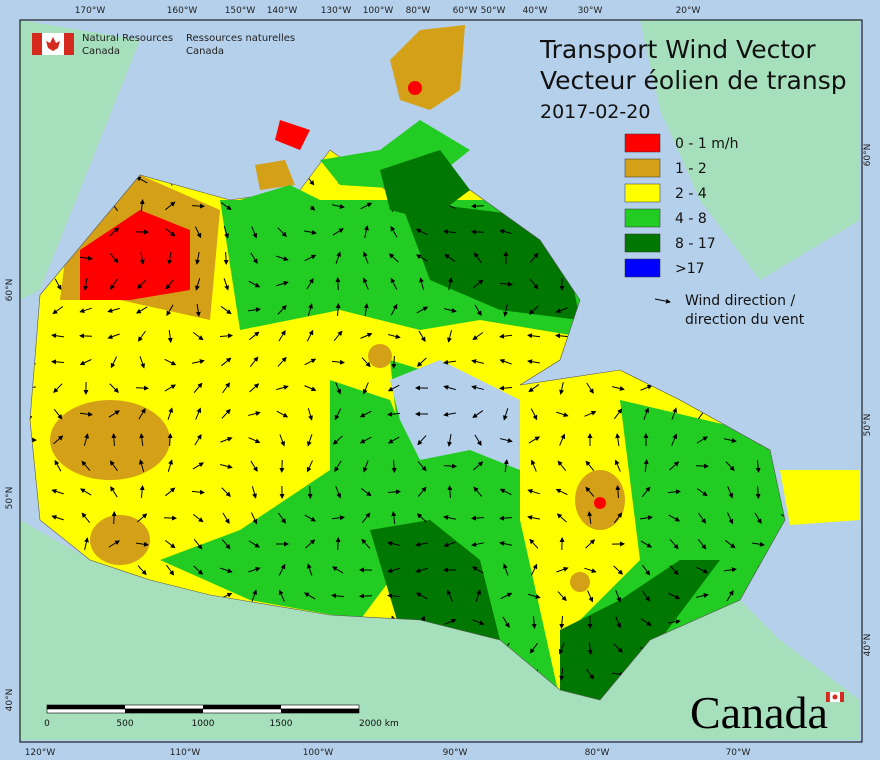  What do you see at coordinates (318, 753) in the screenshot?
I see `longitude-label: 100°W` at bounding box center [318, 753].